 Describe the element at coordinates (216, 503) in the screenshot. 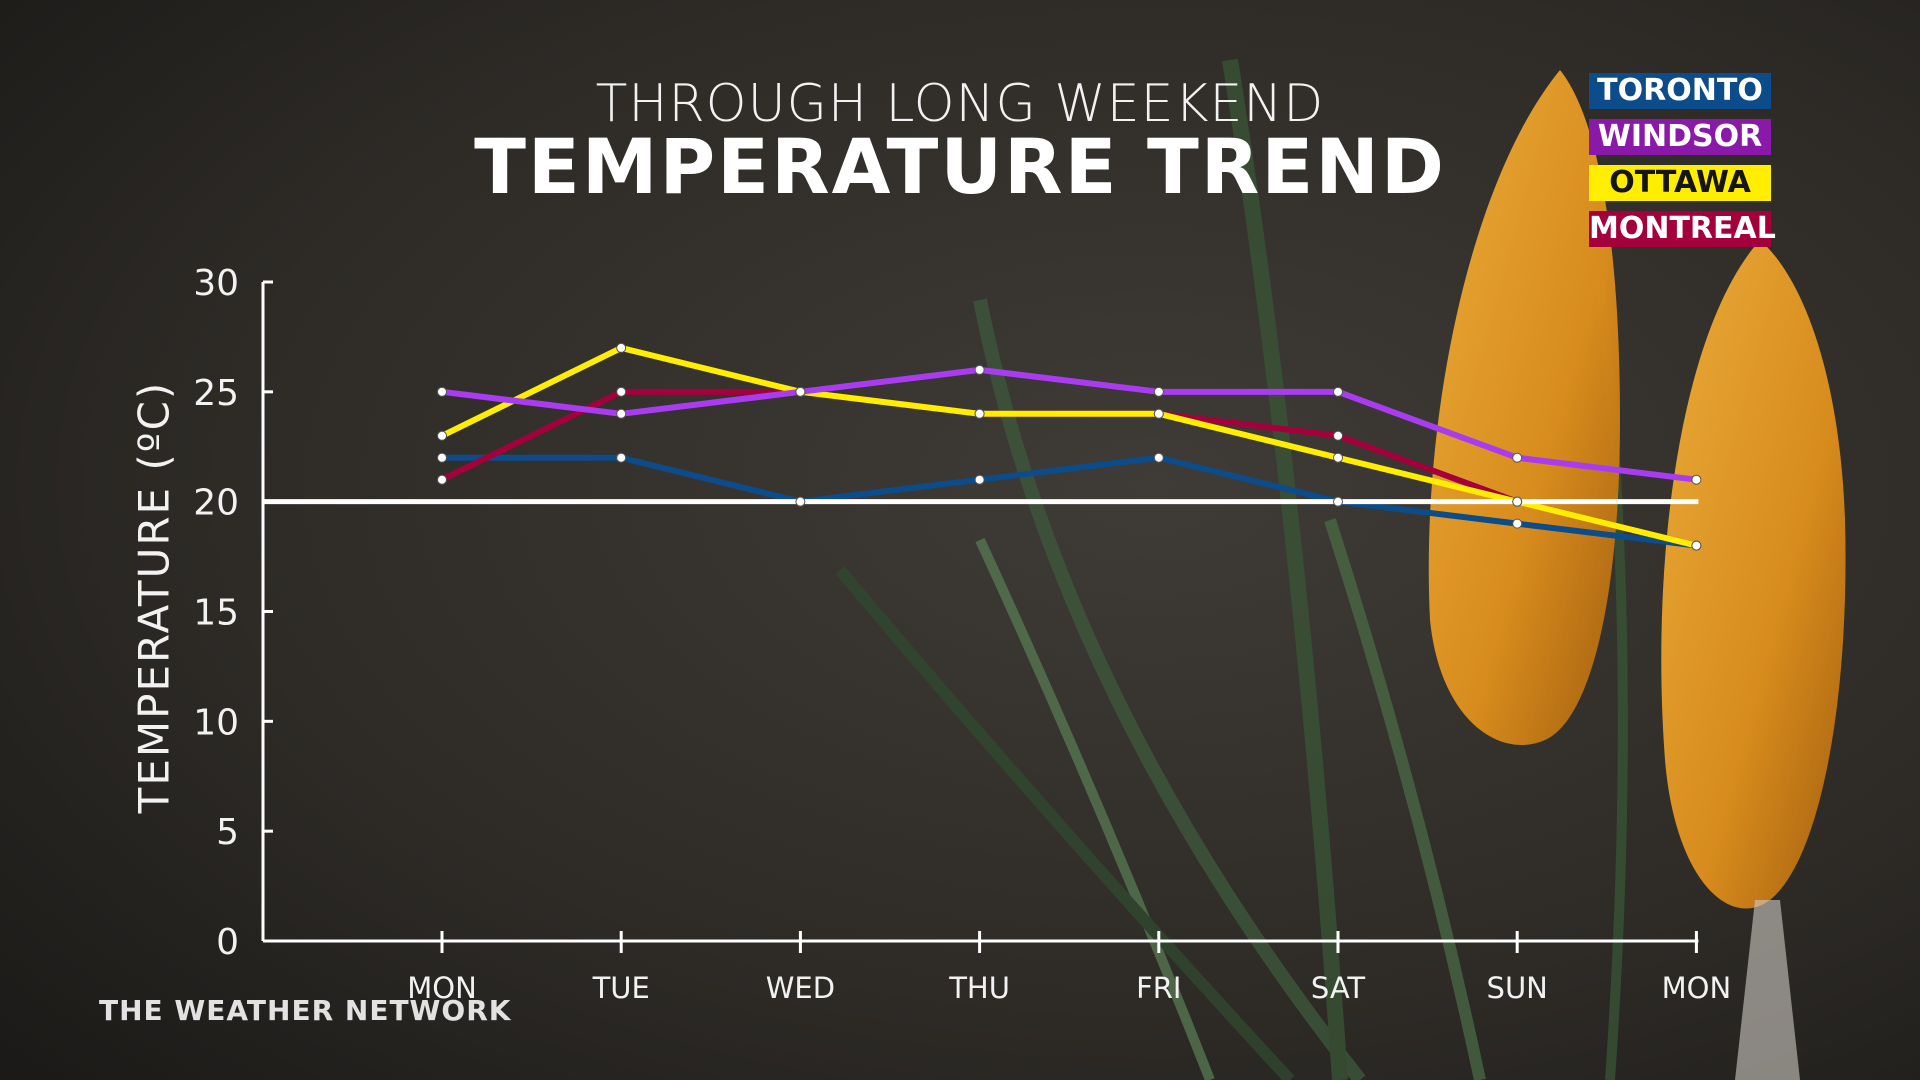

I see `y-tick-label: 20` at that location.